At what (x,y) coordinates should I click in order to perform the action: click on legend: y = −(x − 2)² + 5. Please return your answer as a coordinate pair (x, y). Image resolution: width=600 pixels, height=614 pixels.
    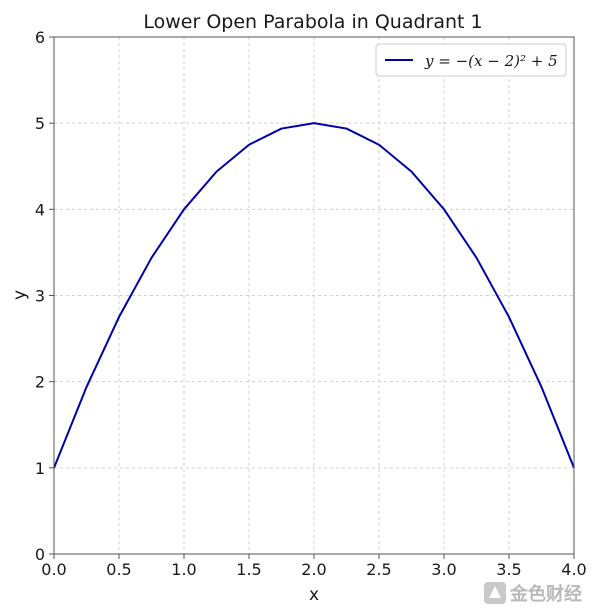
    Looking at the image, I should click on (471, 60).